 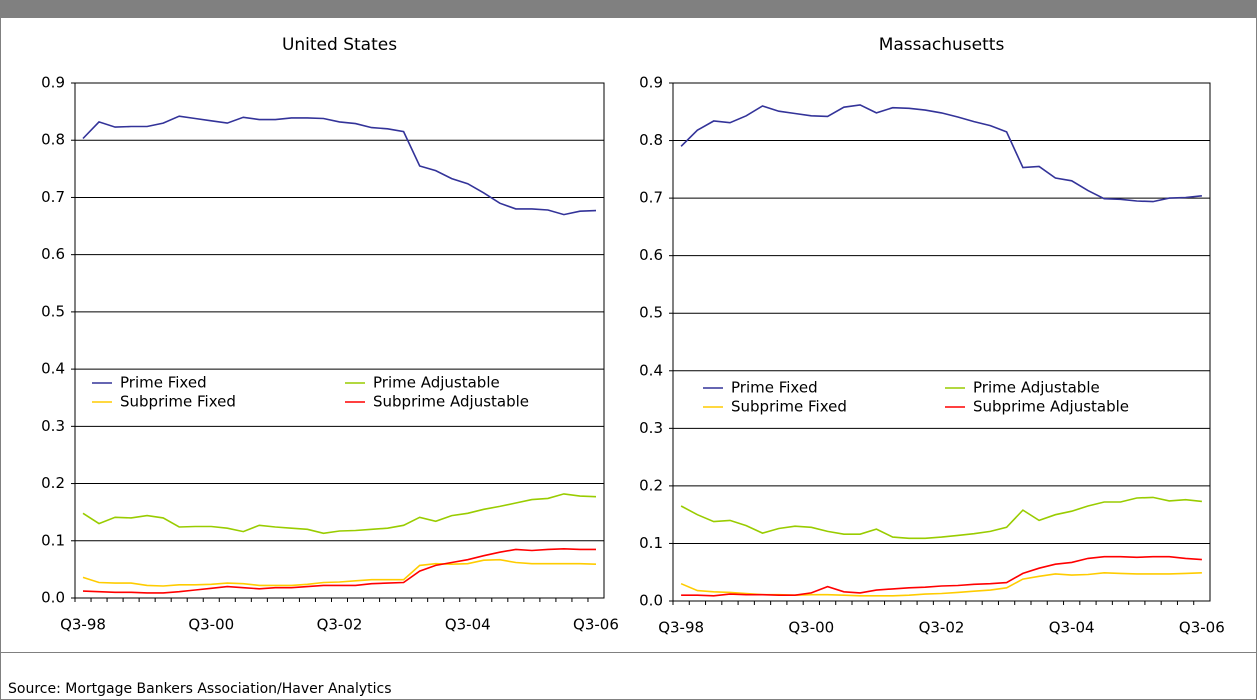 I want to click on chart-title: Massachusetts, so click(x=942, y=45).